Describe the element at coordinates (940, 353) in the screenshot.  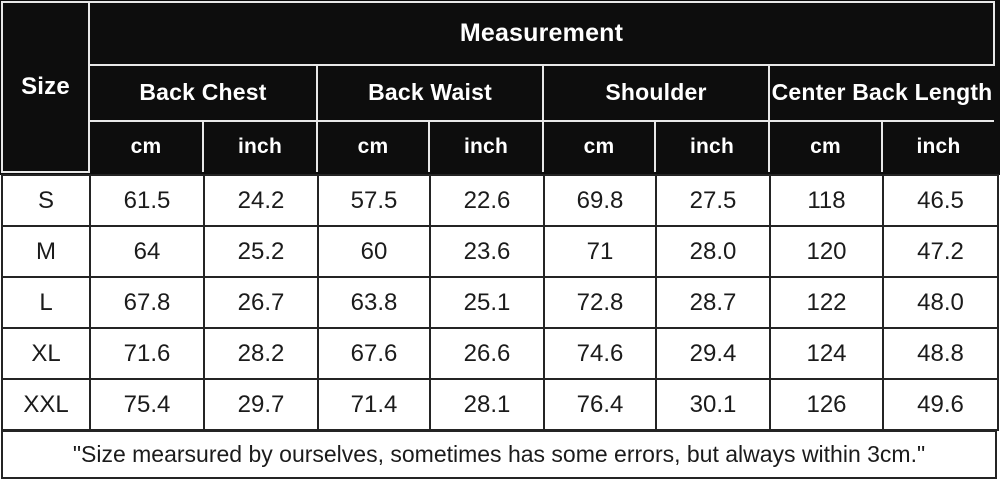
I see `cell-cbl-inch: 48.8` at that location.